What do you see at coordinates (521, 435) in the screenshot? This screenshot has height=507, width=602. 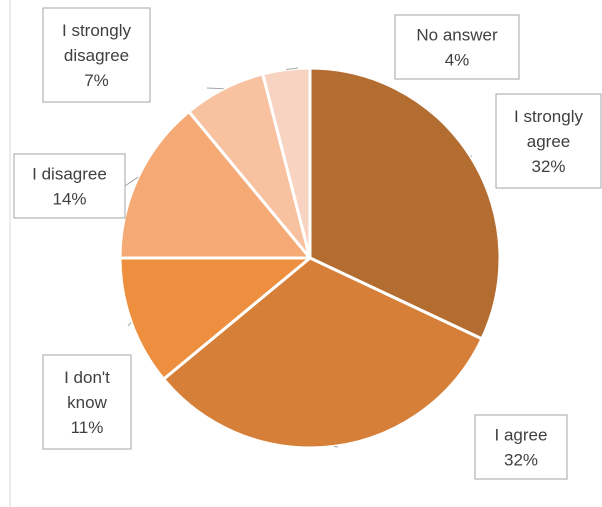 I see `data-label-category: I agree` at bounding box center [521, 435].